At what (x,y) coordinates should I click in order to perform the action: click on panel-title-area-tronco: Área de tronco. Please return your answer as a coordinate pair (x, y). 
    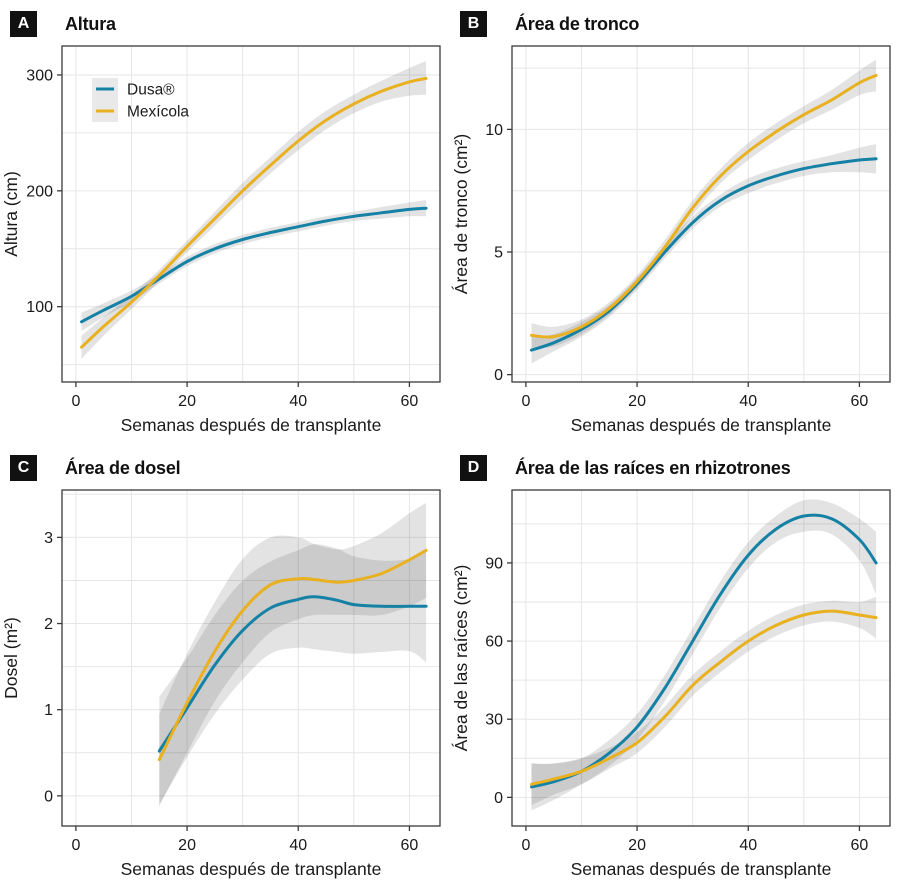
    Looking at the image, I should click on (577, 23).